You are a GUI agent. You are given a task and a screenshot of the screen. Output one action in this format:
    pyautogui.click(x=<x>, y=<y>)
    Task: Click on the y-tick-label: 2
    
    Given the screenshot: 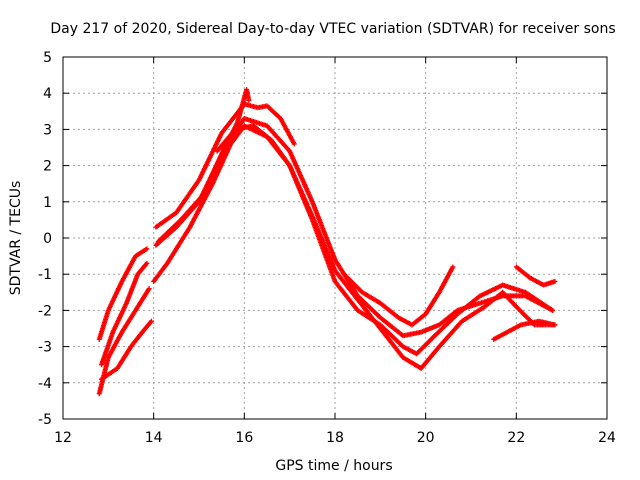 What is the action you would take?
    pyautogui.click(x=47, y=167)
    